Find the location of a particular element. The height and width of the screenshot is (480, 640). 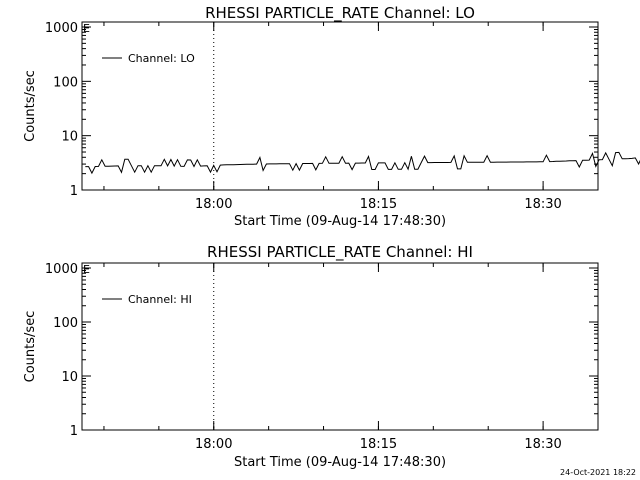

legend-label: Channel: LO is located at coordinates (161, 58).